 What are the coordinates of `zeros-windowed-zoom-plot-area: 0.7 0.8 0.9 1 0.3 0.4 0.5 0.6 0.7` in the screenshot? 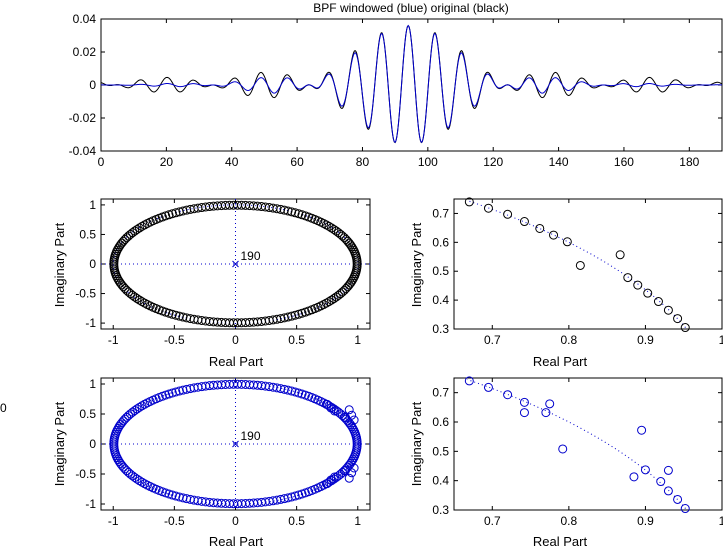 It's located at (577, 452).